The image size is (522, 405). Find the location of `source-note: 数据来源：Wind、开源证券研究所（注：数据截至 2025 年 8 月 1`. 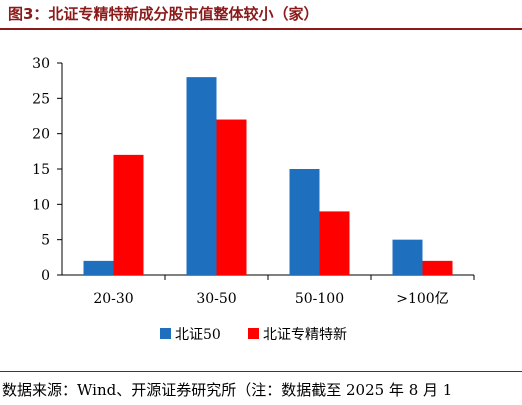

source-note: 数据来源：Wind、开源证券研究所（注：数据截至 2025 年 8 月 1 is located at coordinates (227, 390).